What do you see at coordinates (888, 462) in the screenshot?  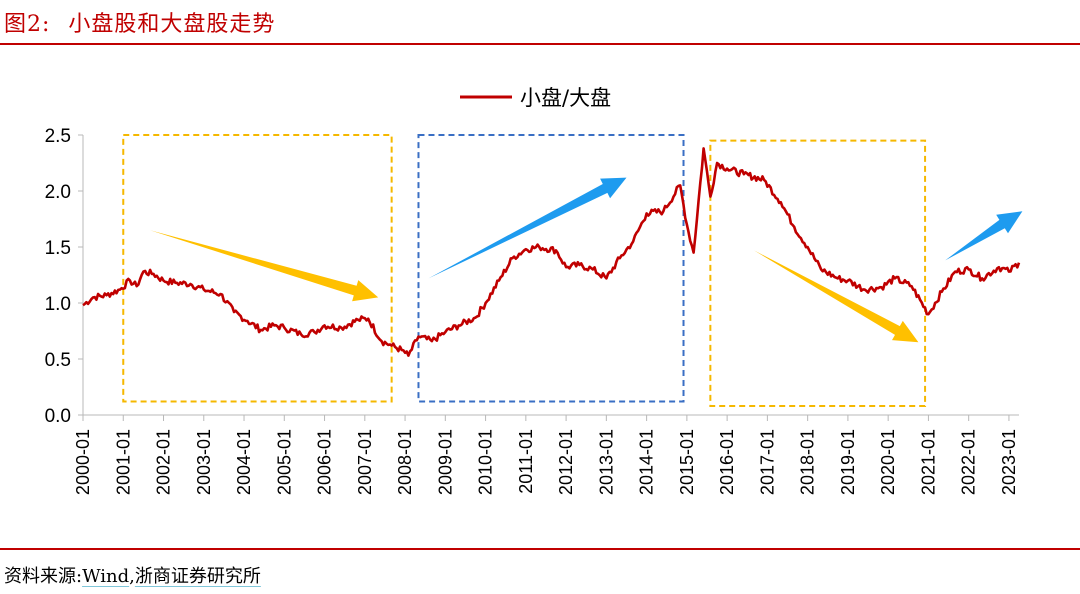 I see `x-tick-label: 2020-01` at bounding box center [888, 462].